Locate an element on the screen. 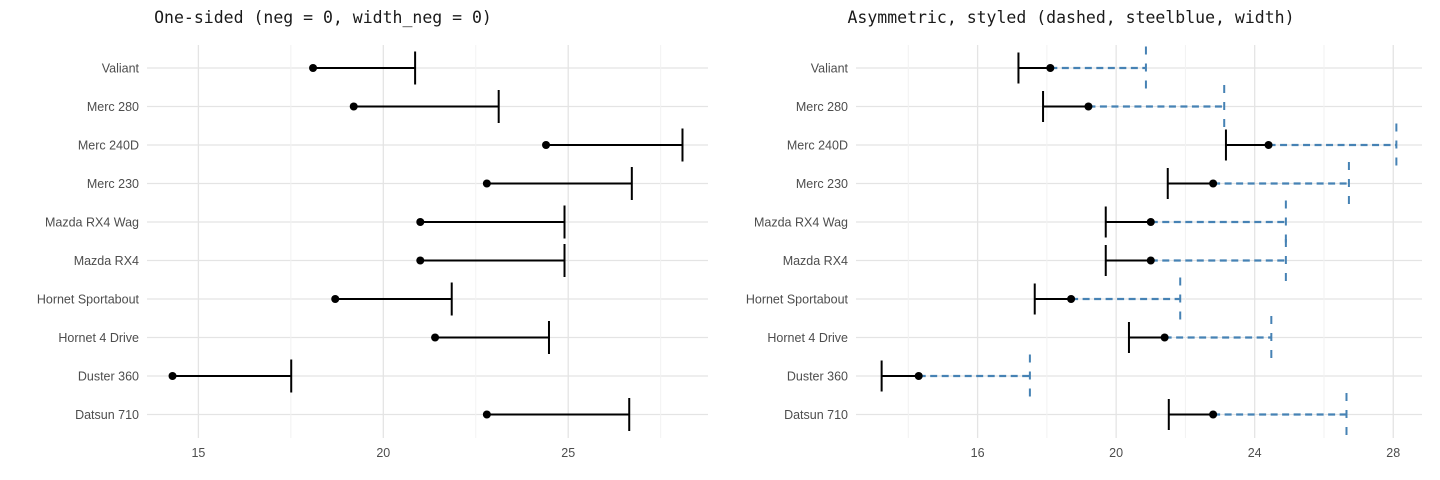 The image size is (1440, 480). left-plot-title: One-sided (neg = 0, width_neg = 0) is located at coordinates (323, 17).